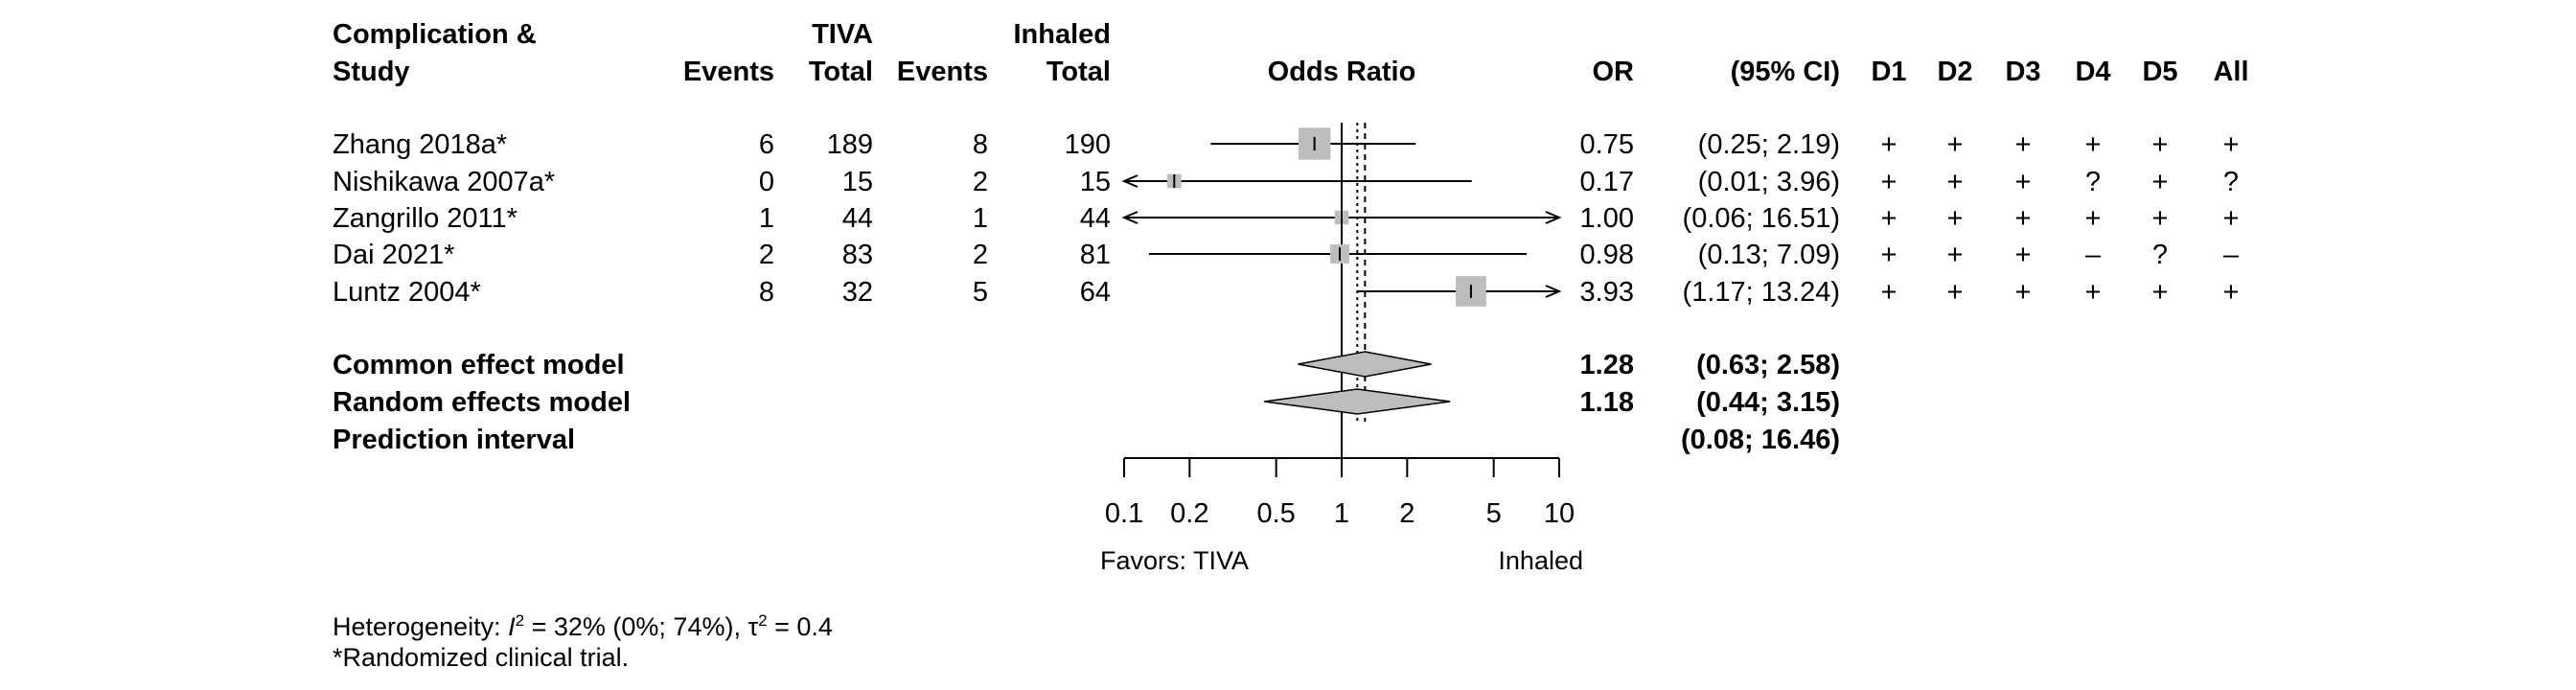 This screenshot has height=690, width=2576. What do you see at coordinates (425, 218) in the screenshot?
I see `study-name-zangrillo-2011: Zangrillo 2011*` at bounding box center [425, 218].